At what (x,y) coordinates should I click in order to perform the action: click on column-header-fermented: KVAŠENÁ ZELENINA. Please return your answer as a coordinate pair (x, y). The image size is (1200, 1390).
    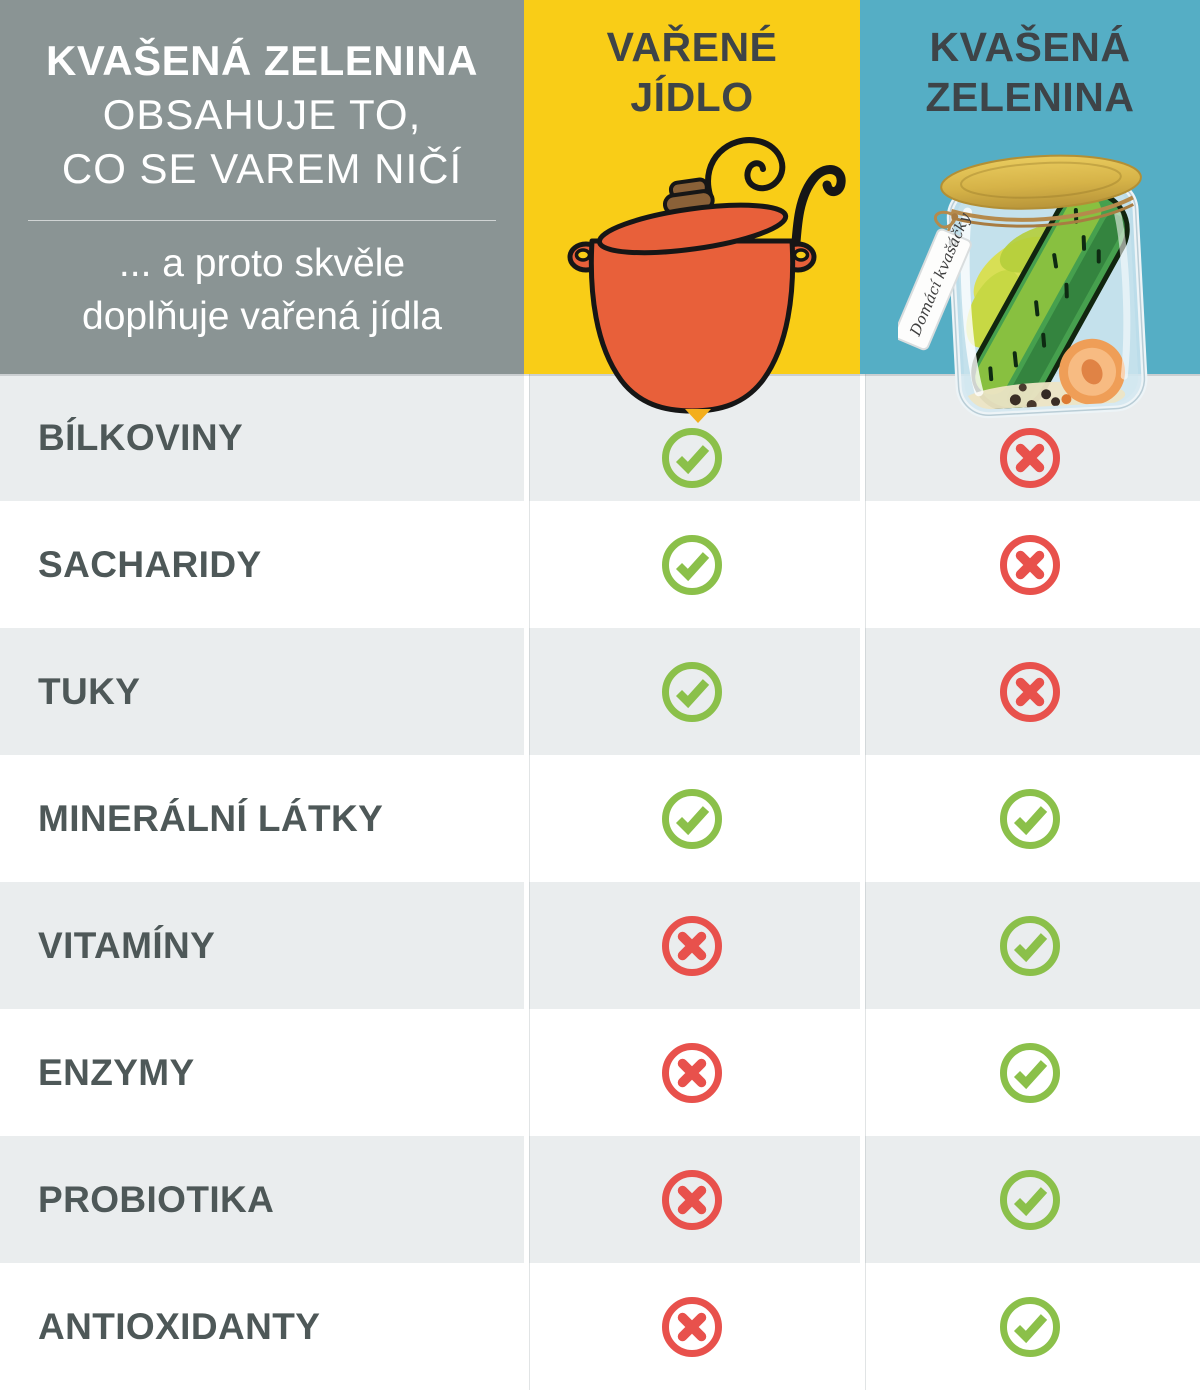
    Looking at the image, I should click on (1030, 187).